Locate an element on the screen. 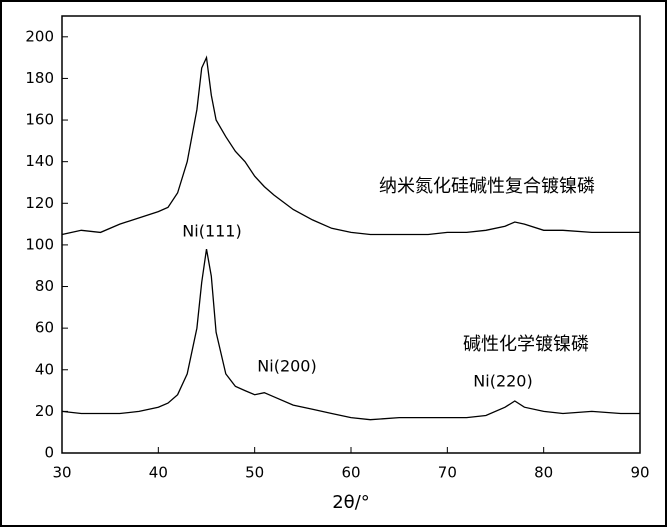  x-axis-label: 2θ/° is located at coordinates (351, 502).